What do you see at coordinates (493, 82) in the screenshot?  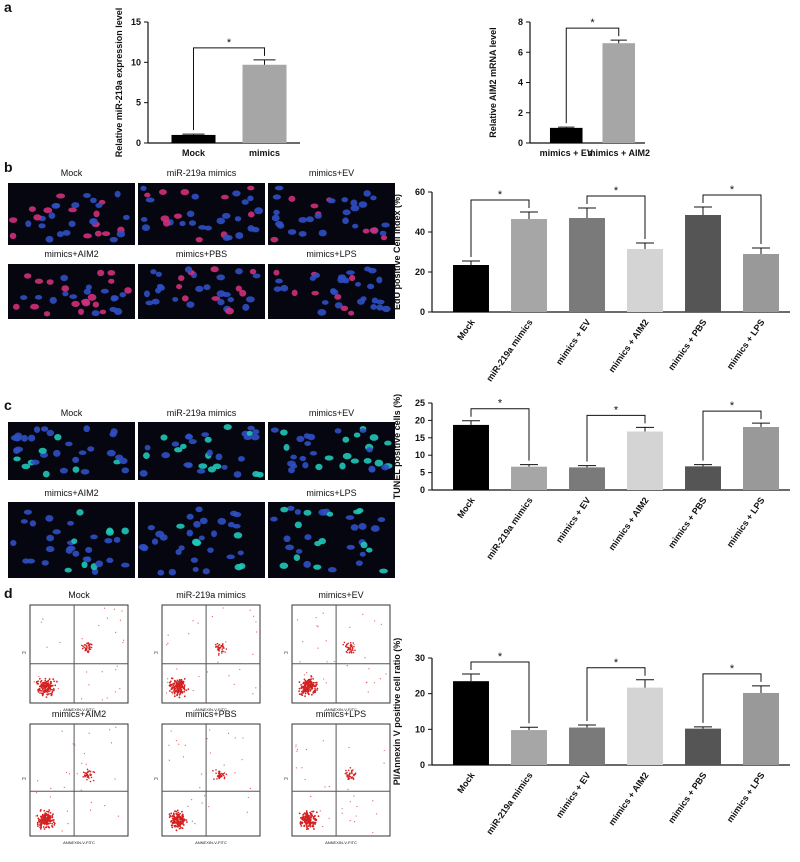 I see `y-axis-label: Relative AIM2 mRNA level` at bounding box center [493, 82].